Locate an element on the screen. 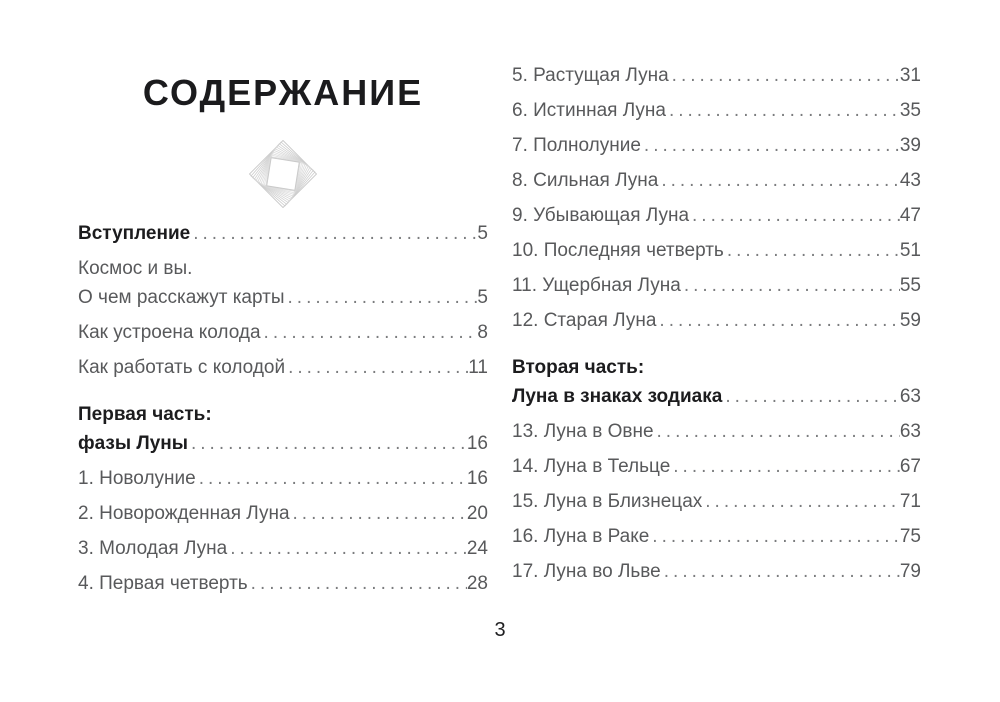 The width and height of the screenshot is (1000, 702). toc-entry-page-number: 35 is located at coordinates (910, 110).